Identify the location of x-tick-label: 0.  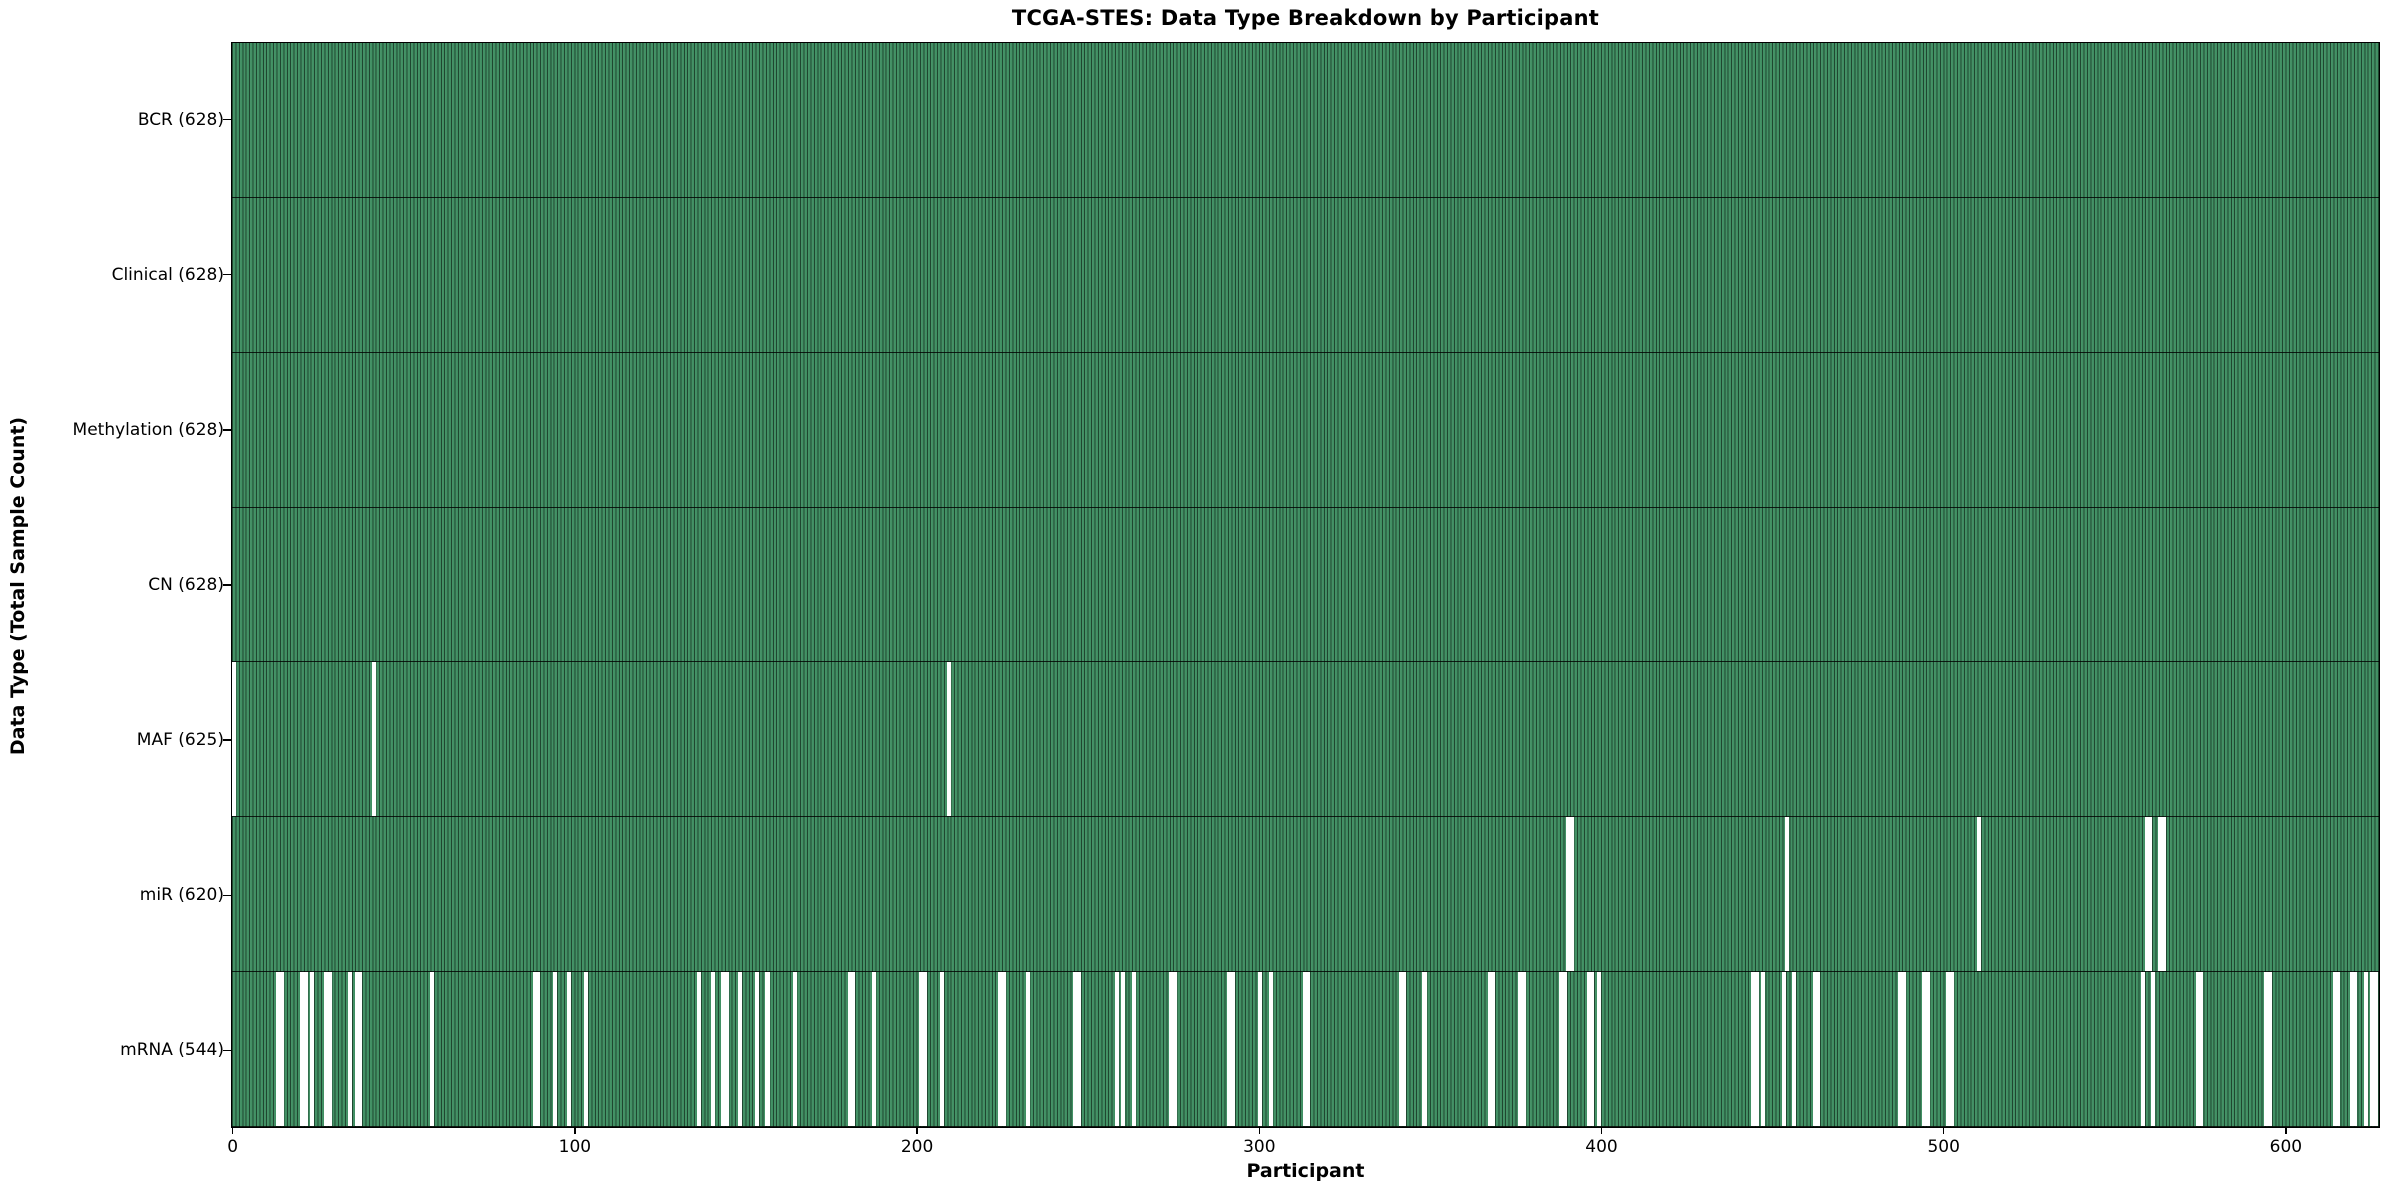
(233, 1147).